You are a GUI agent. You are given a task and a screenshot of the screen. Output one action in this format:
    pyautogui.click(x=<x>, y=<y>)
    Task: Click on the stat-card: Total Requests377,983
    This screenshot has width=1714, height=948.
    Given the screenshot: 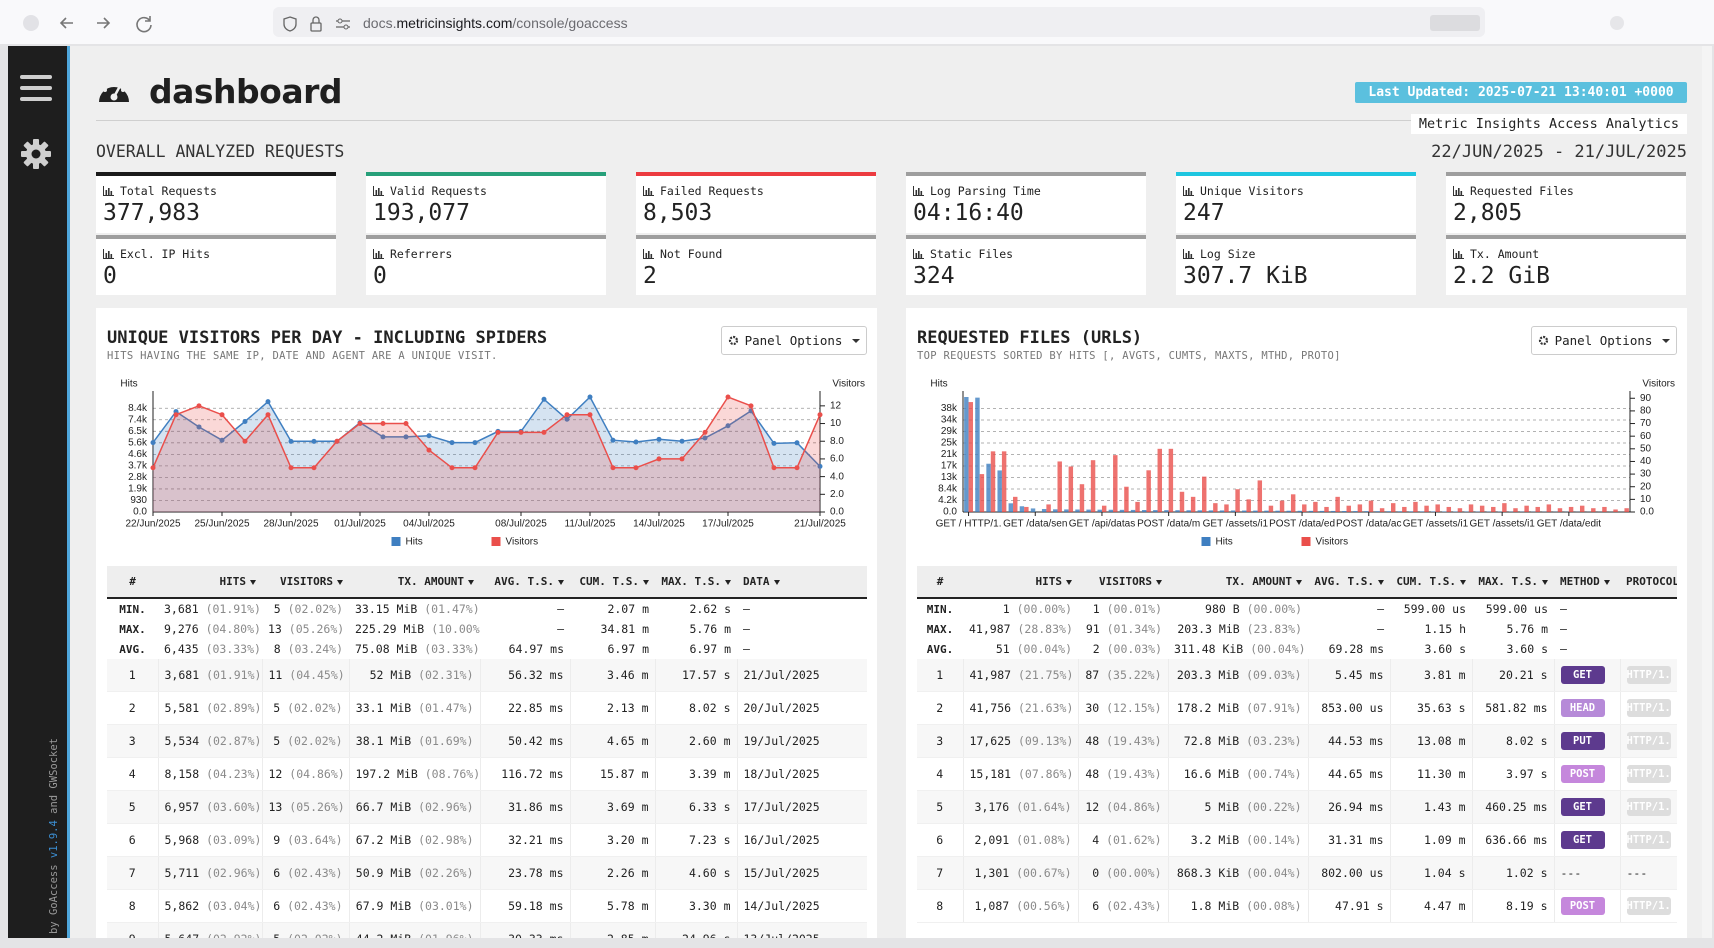 What is the action you would take?
    pyautogui.click(x=216, y=202)
    